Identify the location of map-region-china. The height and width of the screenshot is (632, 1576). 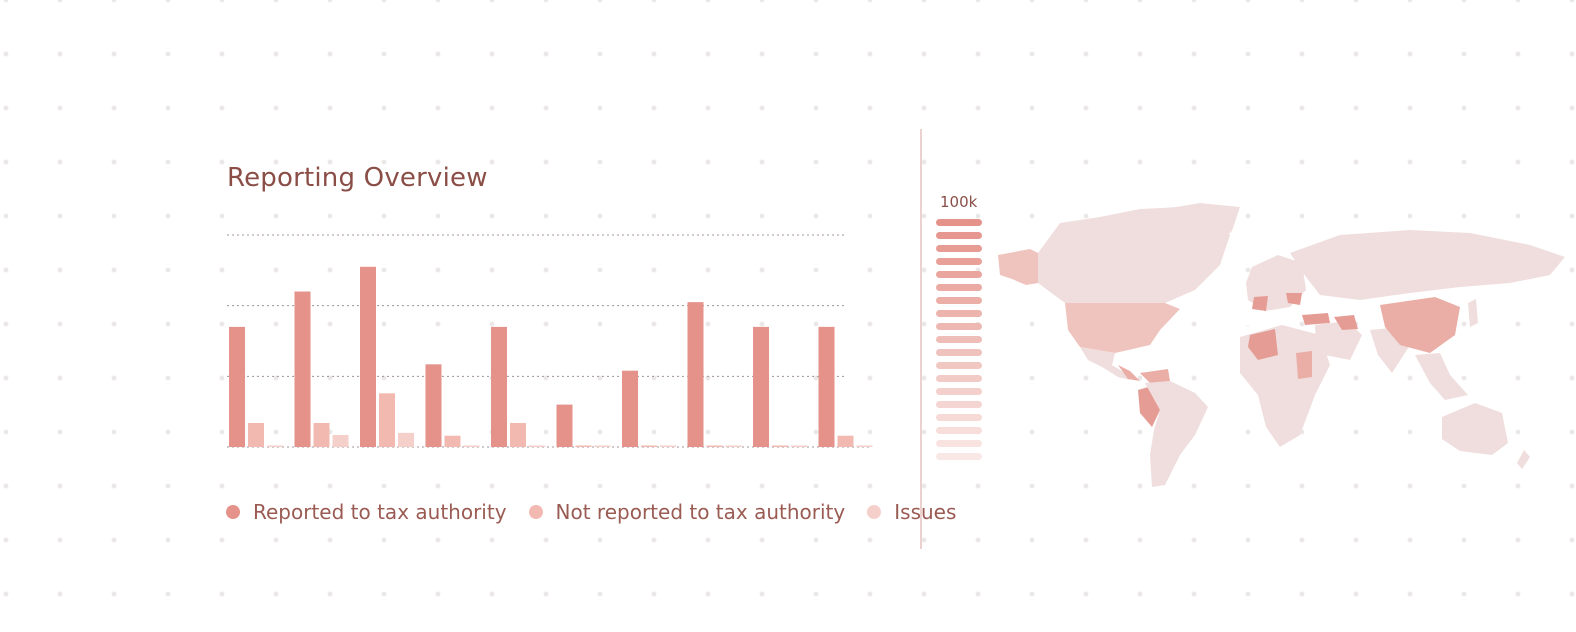
(1420, 325).